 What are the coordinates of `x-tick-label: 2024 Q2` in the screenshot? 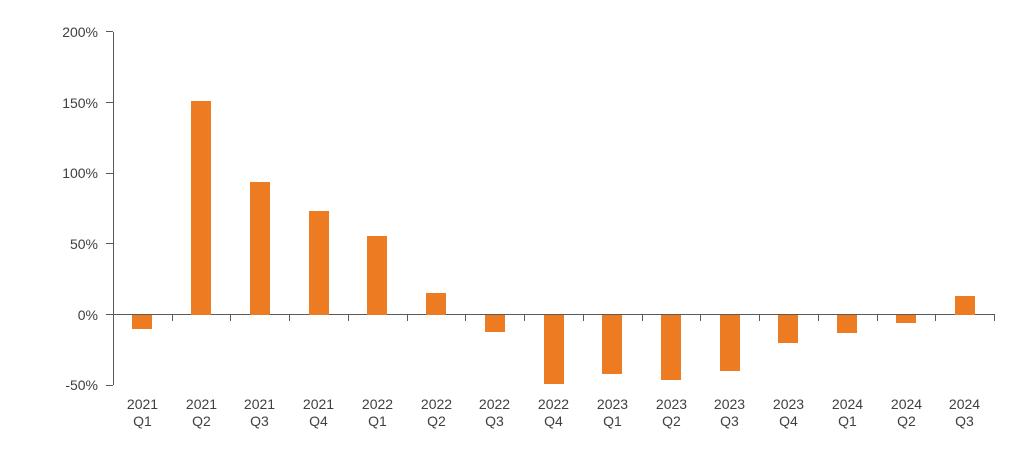 It's located at (906, 413).